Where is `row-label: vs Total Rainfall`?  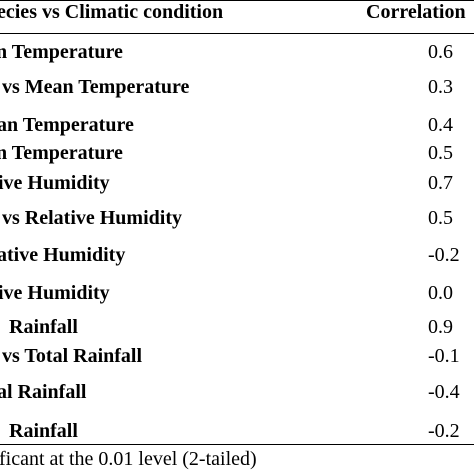
row-label: vs Total Rainfall is located at coordinates (72, 356).